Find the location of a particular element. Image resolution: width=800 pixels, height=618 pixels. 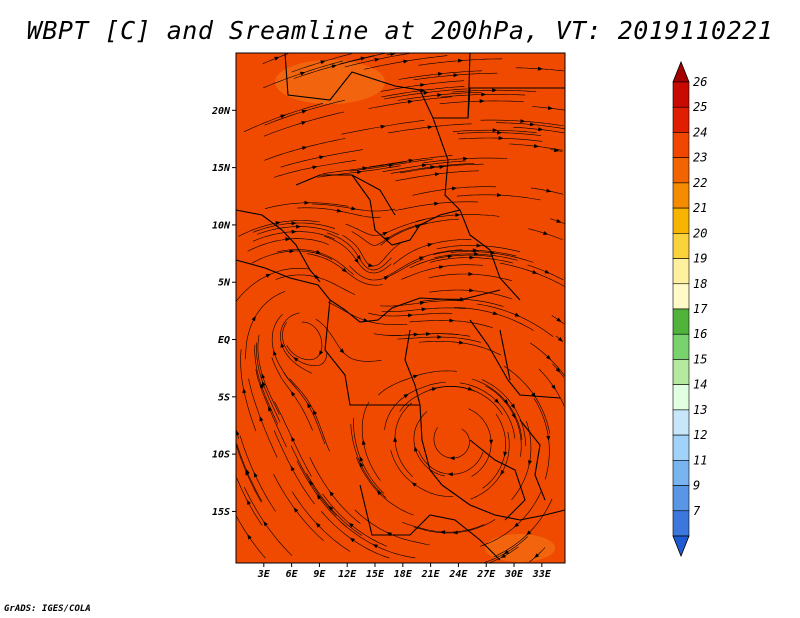

lat-tick-label: 10S is located at coordinates (221, 455).